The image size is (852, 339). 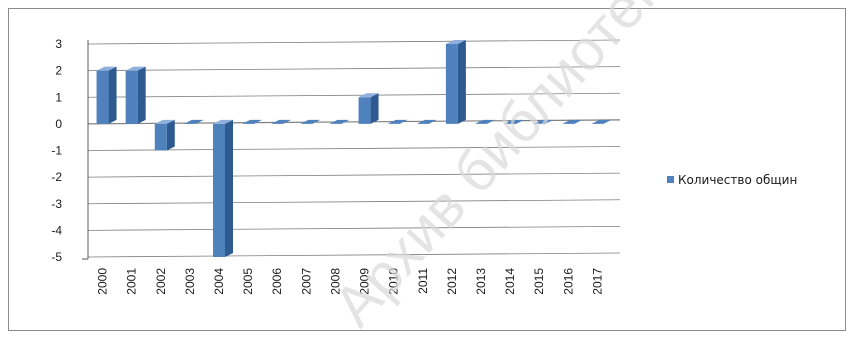 I want to click on x-tick-label: 2017, so click(x=597, y=281).